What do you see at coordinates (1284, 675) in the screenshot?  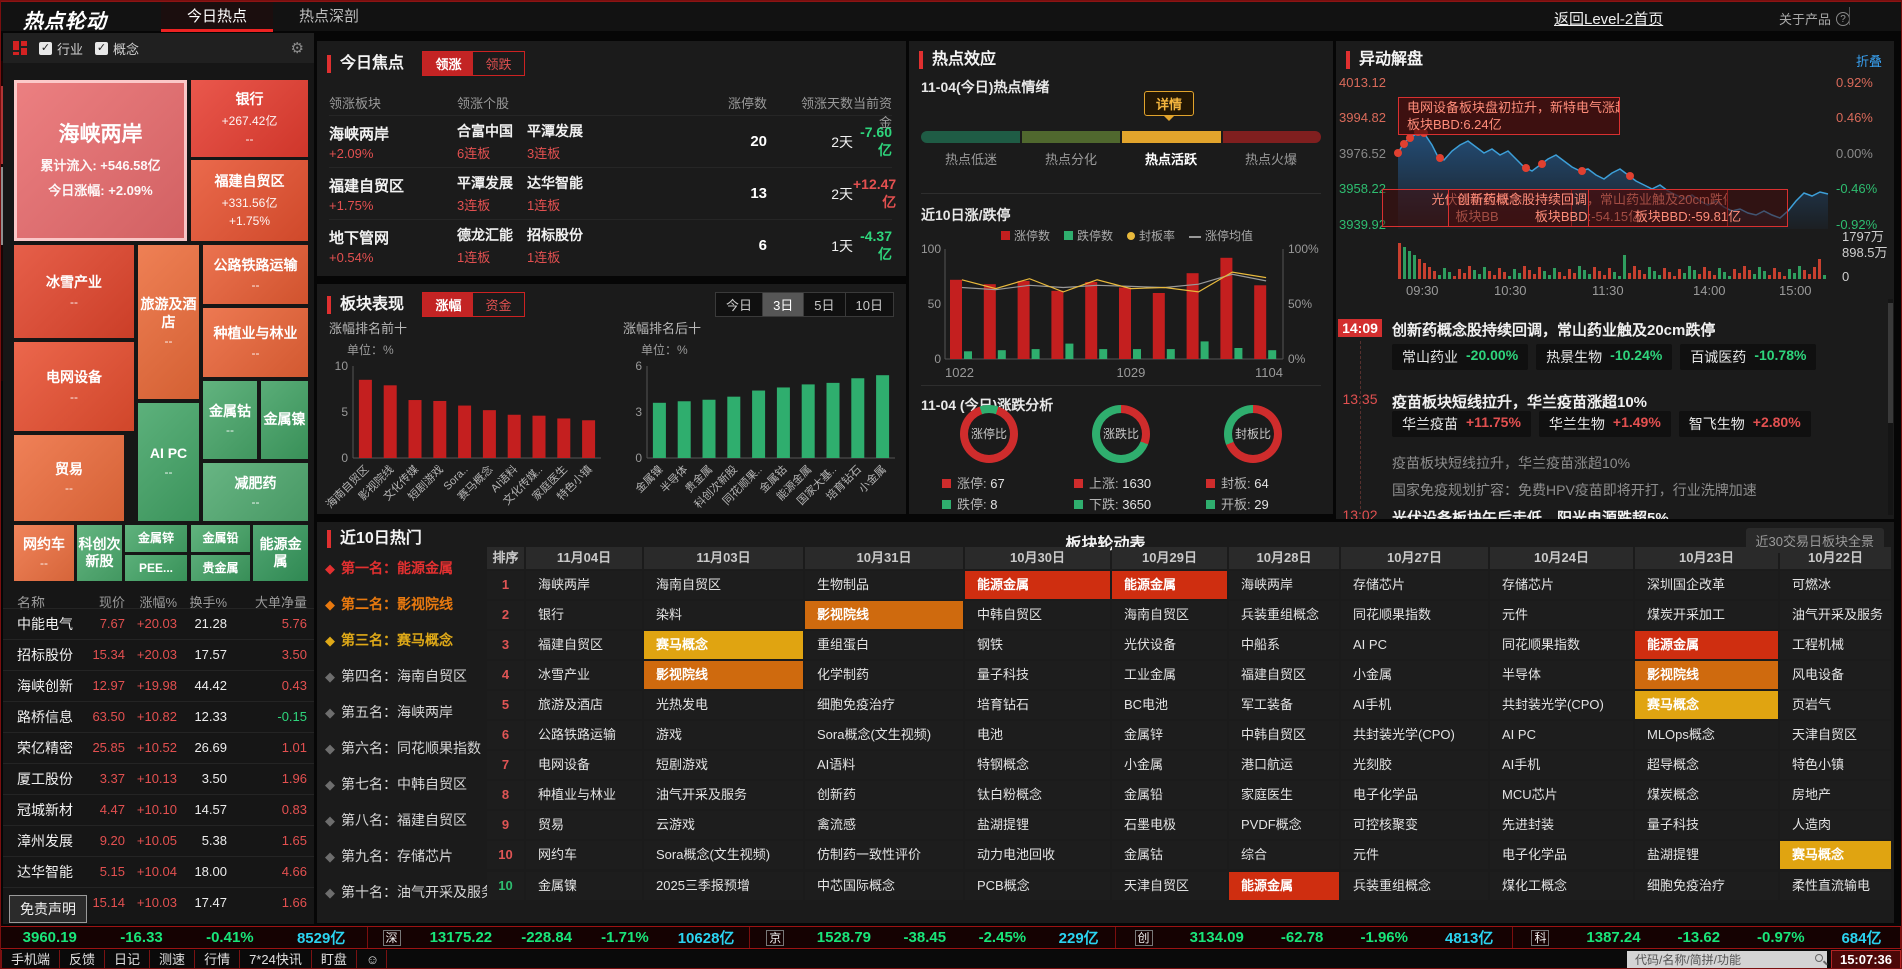 I see `rotation-cell: 福建自贸区` at bounding box center [1284, 675].